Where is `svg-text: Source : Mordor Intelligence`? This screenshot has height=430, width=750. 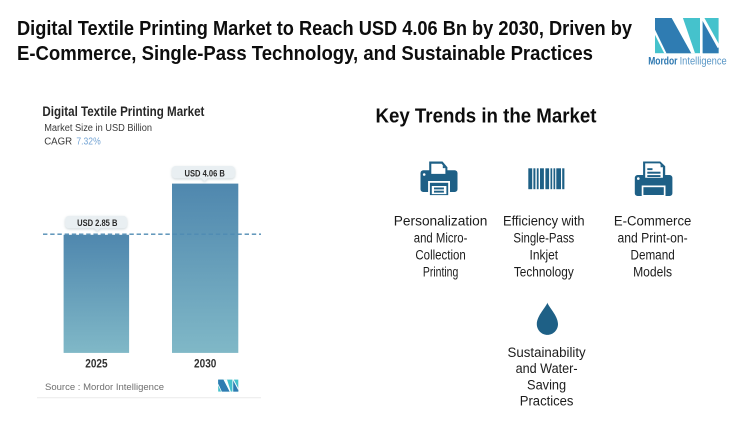
svg-text: Source : Mordor Intelligence is located at coordinates (104, 387).